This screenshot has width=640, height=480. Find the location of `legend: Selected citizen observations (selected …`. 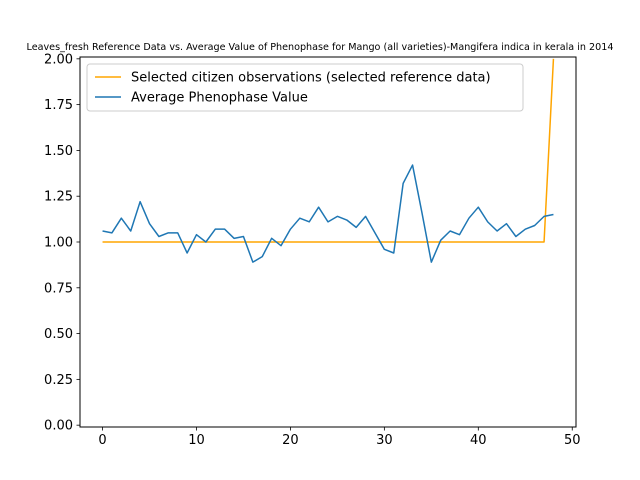

legend: Selected citizen observations (selected … is located at coordinates (305, 87).